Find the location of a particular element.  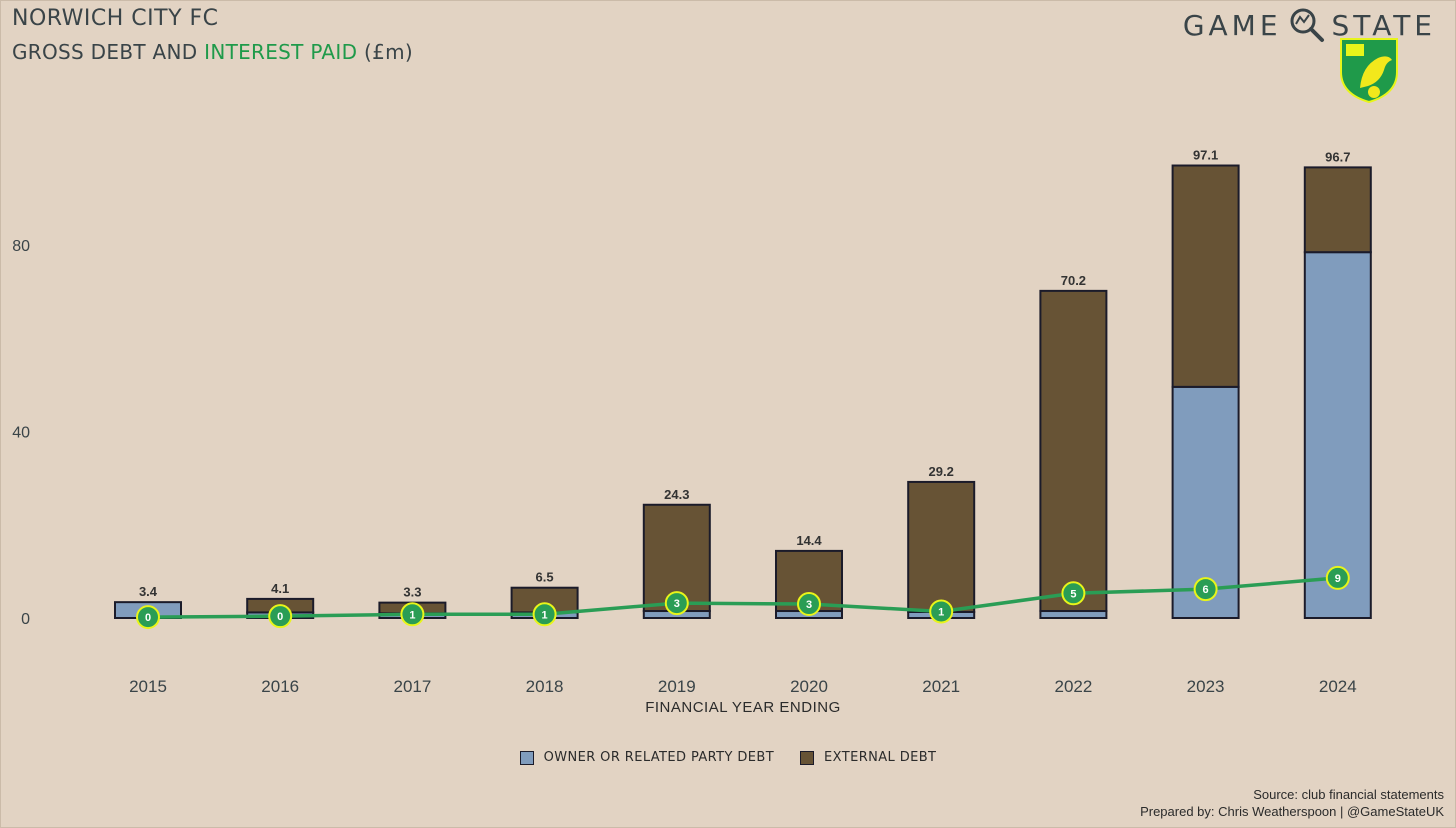

total-data-label: 3.4 is located at coordinates (148, 591).